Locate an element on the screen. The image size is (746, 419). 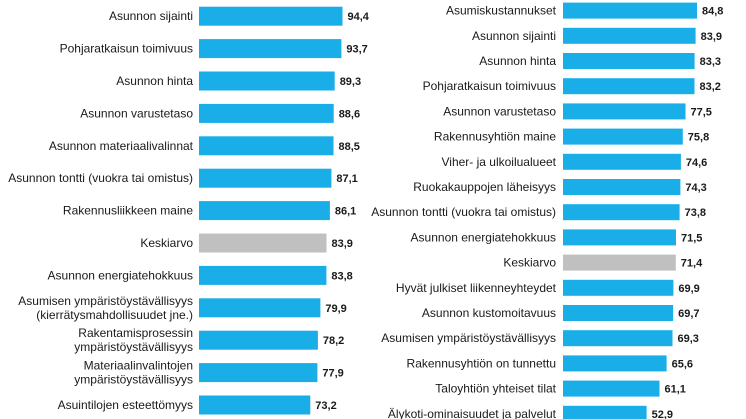
category-label: Asunnon kustomoitavuus is located at coordinates (489, 313).